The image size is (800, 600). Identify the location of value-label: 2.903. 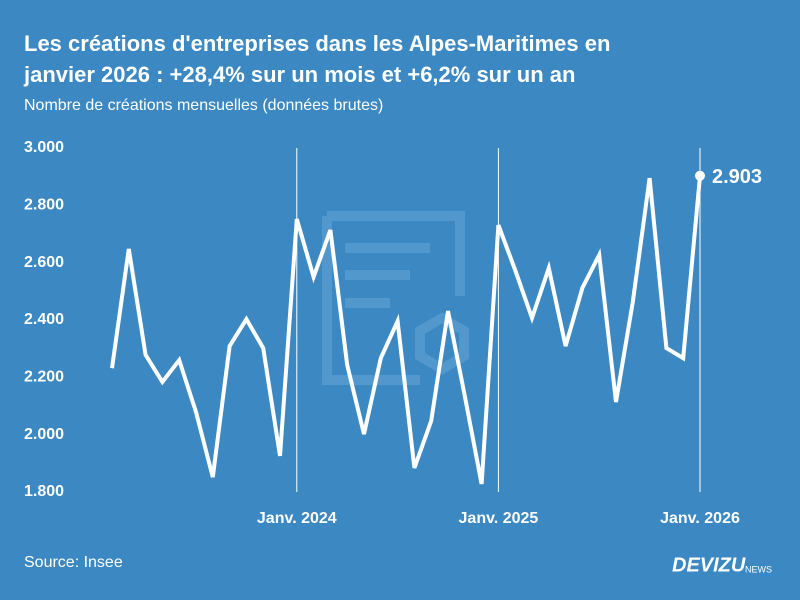
(737, 177).